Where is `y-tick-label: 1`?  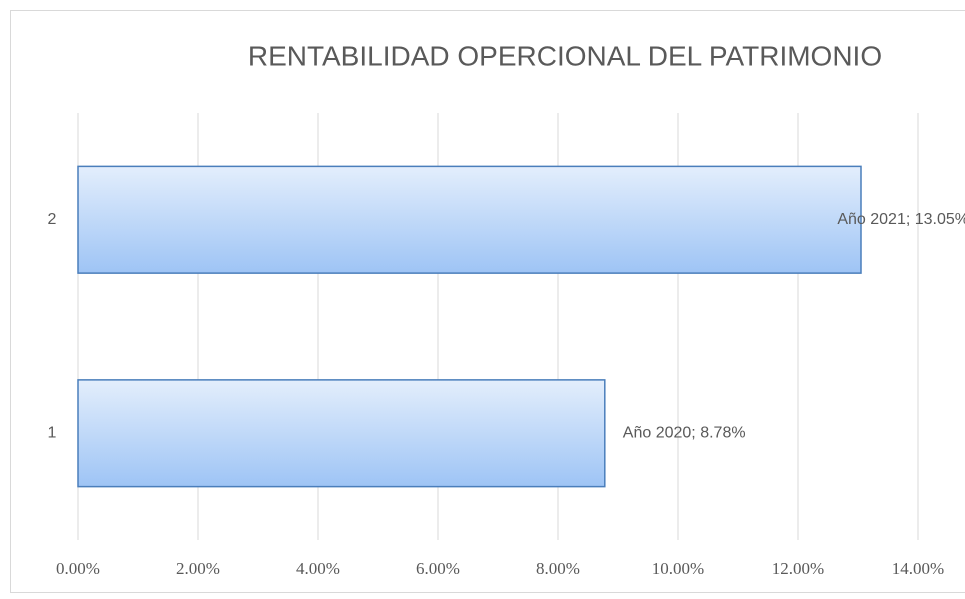
y-tick-label: 1 is located at coordinates (52, 432).